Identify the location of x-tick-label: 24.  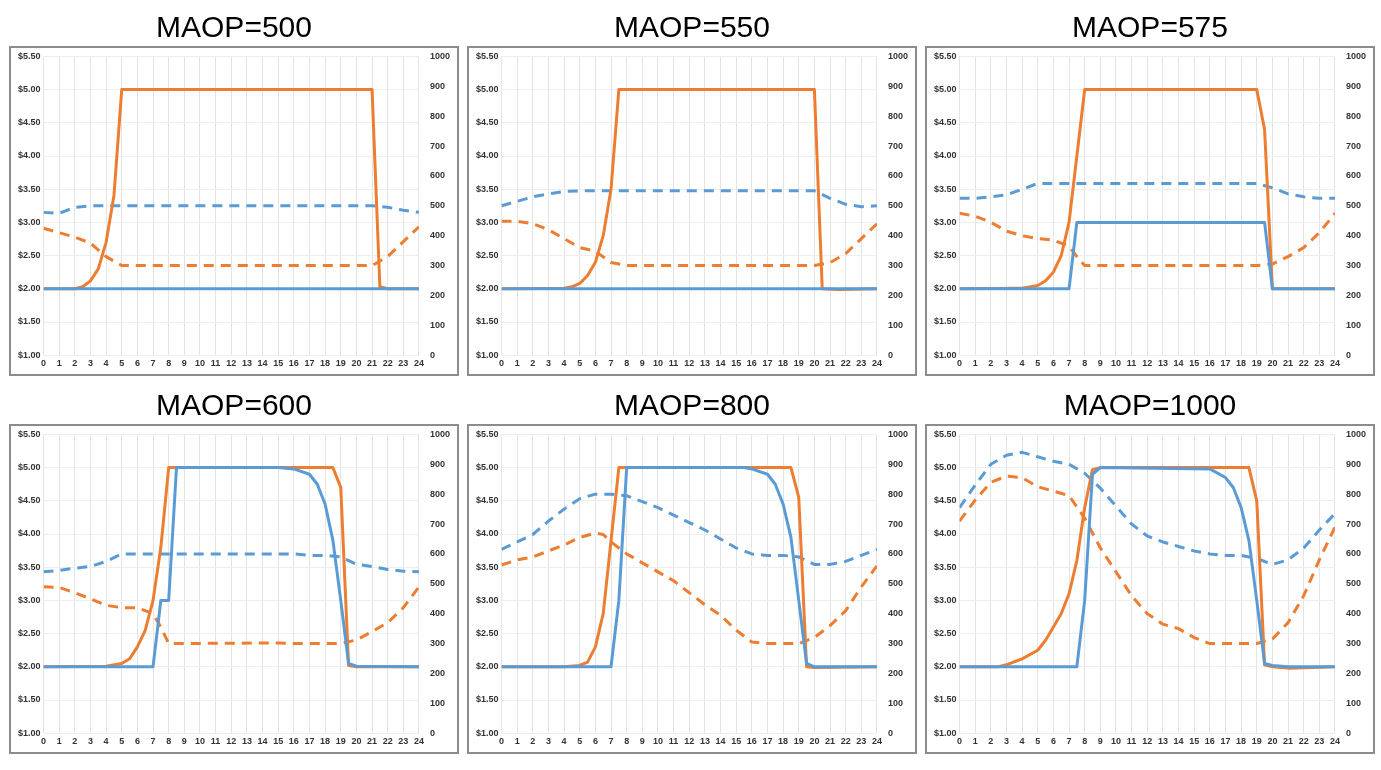
(418, 363).